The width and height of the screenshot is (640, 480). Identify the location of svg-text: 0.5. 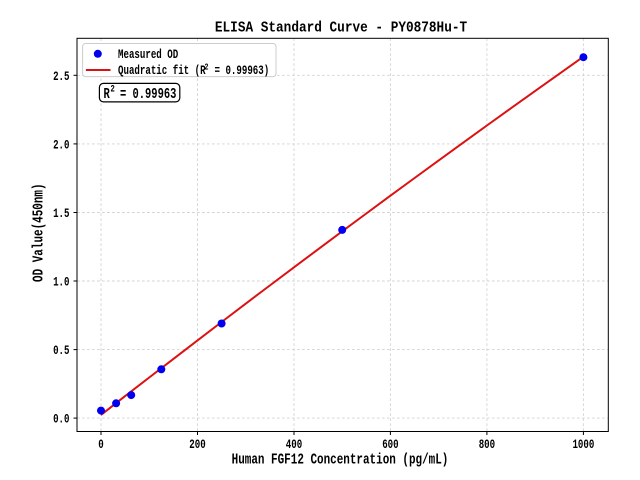
(61, 352).